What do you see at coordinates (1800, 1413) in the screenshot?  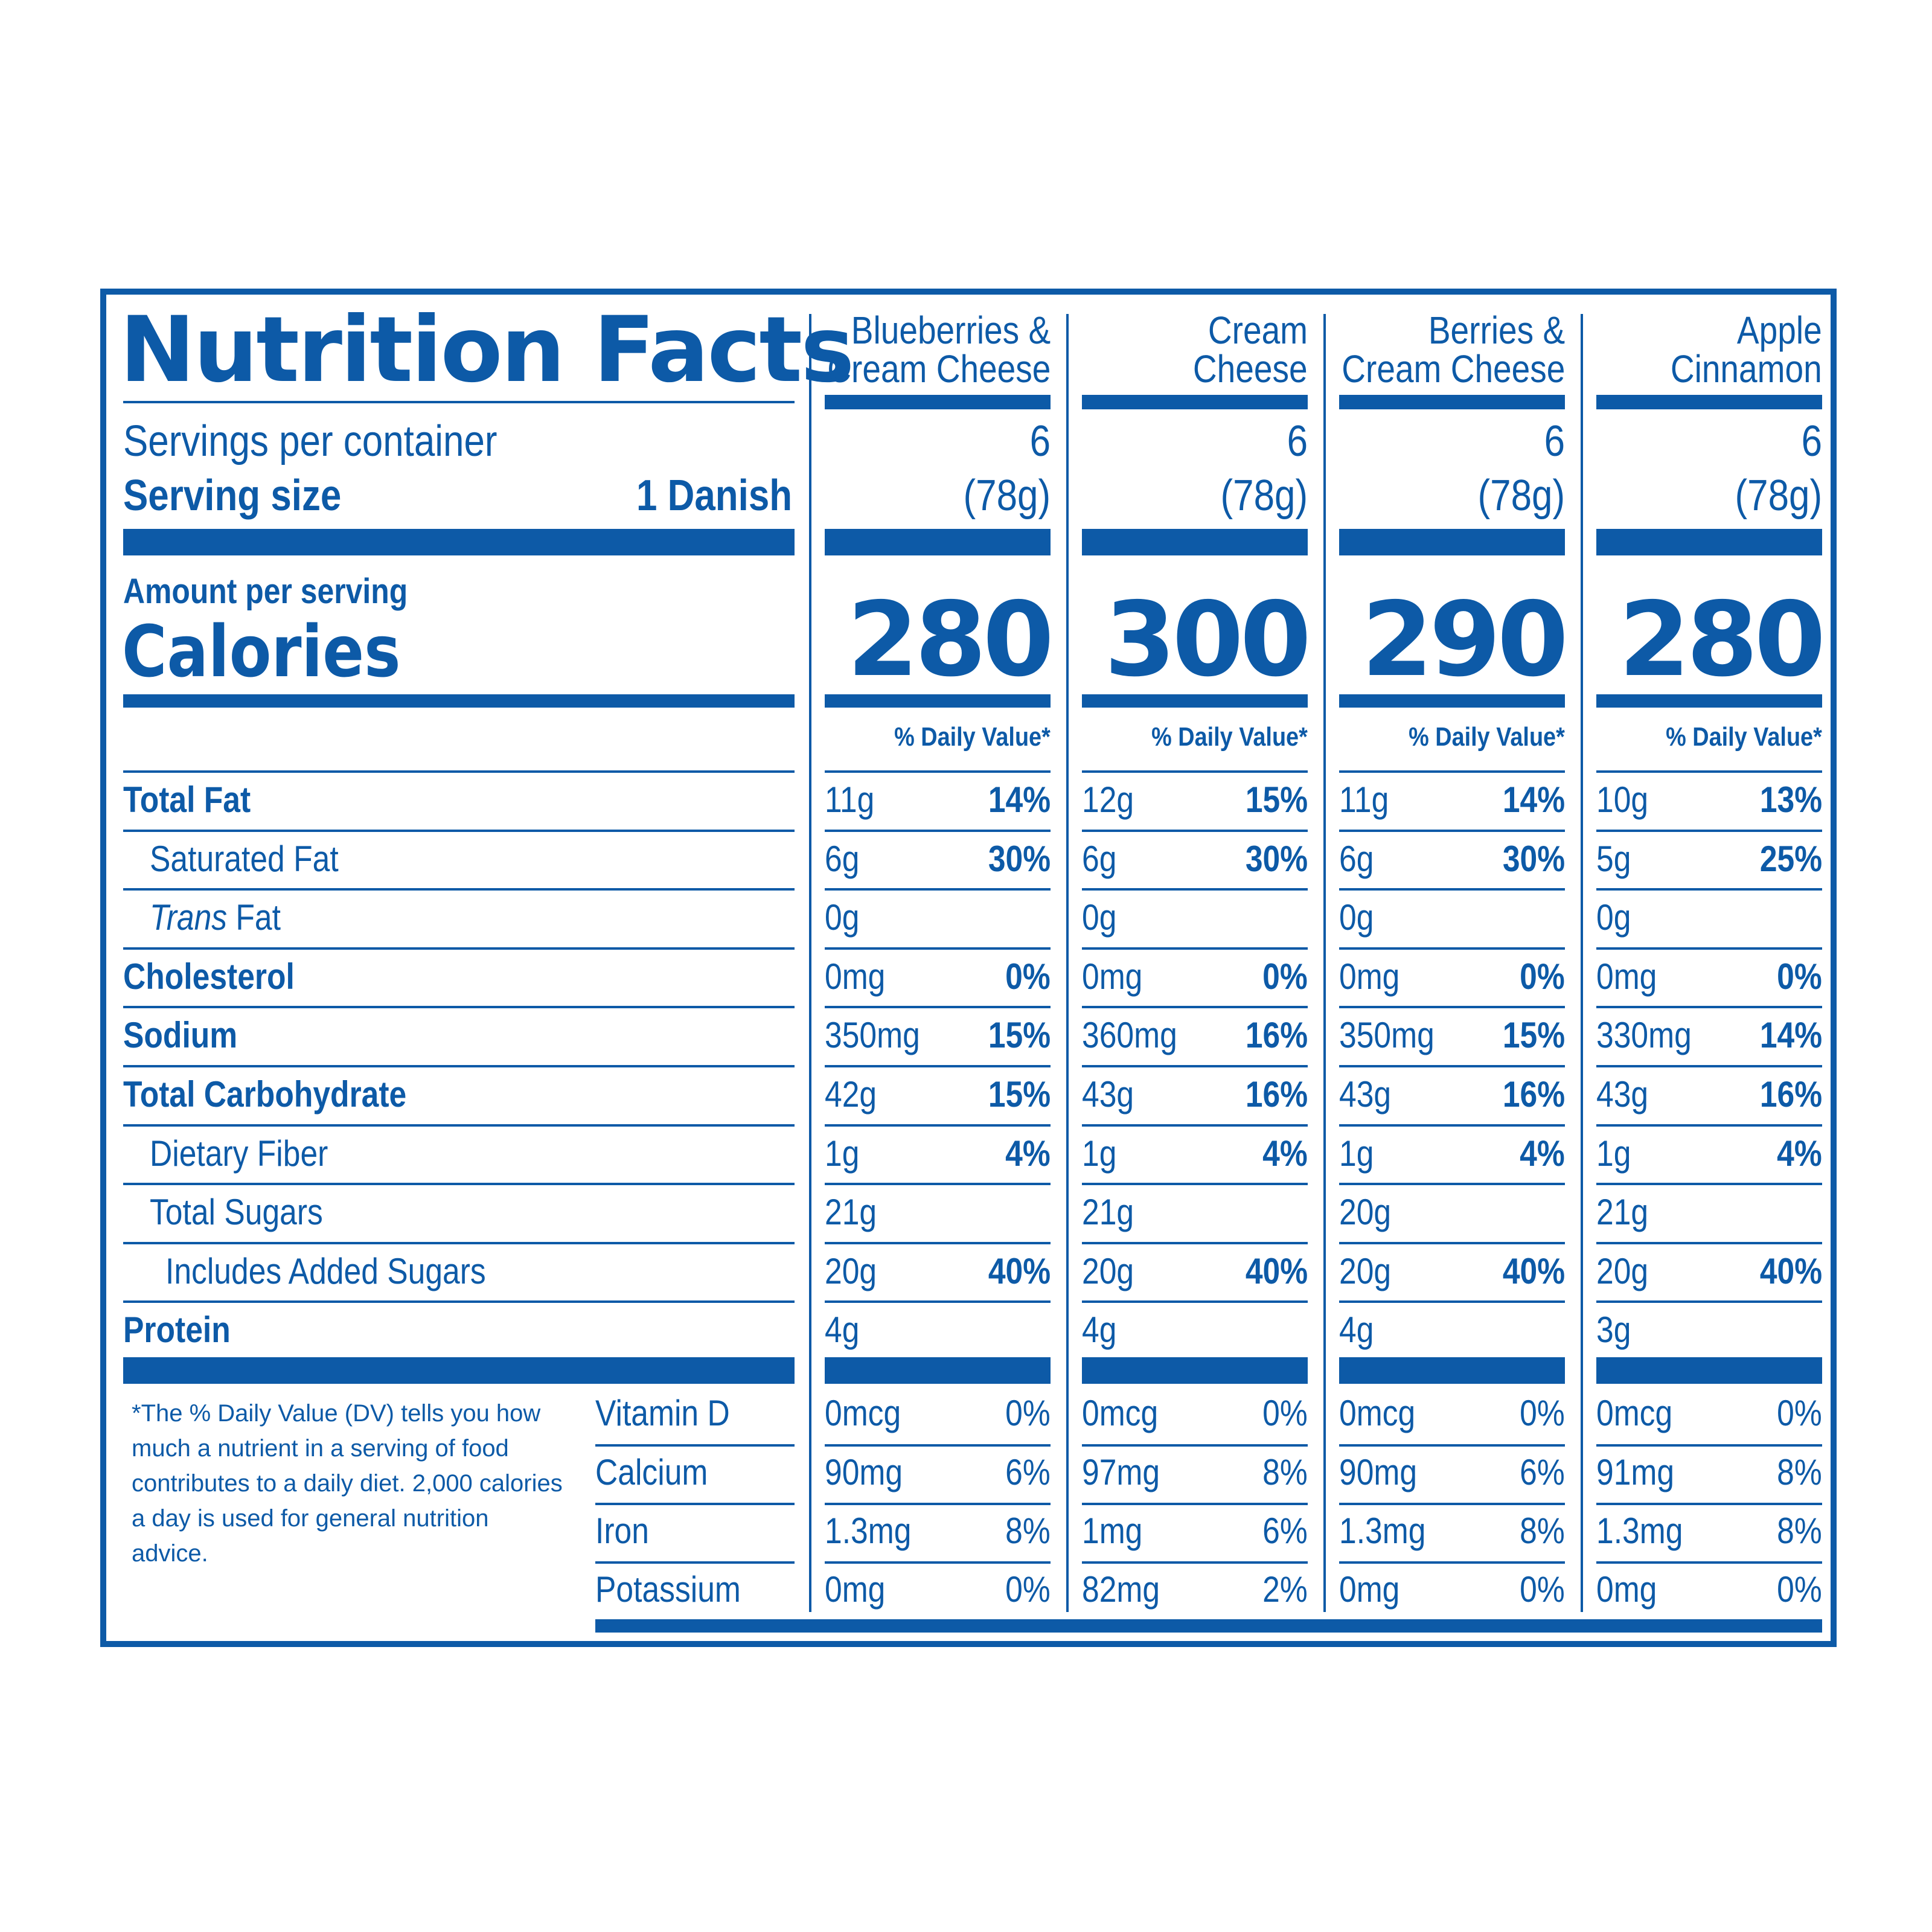 I see `product-4-vitamin-d-dv: 0%` at bounding box center [1800, 1413].